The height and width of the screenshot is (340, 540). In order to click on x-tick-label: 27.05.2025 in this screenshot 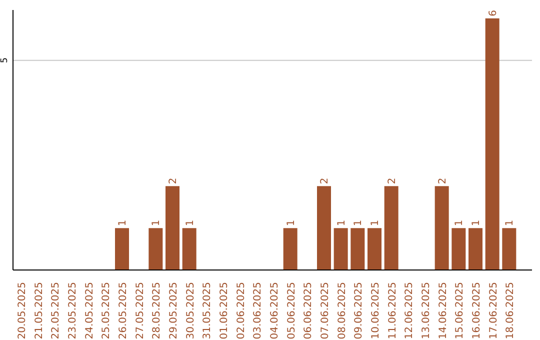, I will do `click(140, 311)`.